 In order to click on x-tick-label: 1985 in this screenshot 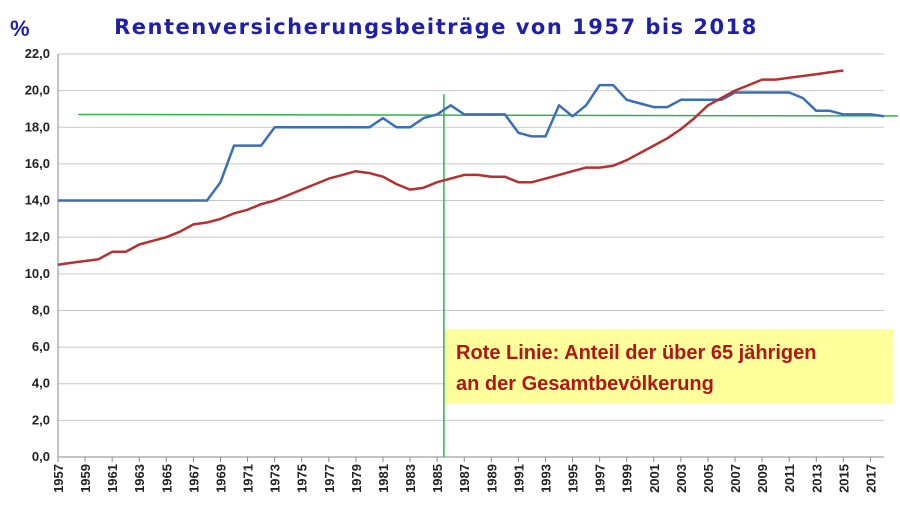, I will do `click(437, 478)`.